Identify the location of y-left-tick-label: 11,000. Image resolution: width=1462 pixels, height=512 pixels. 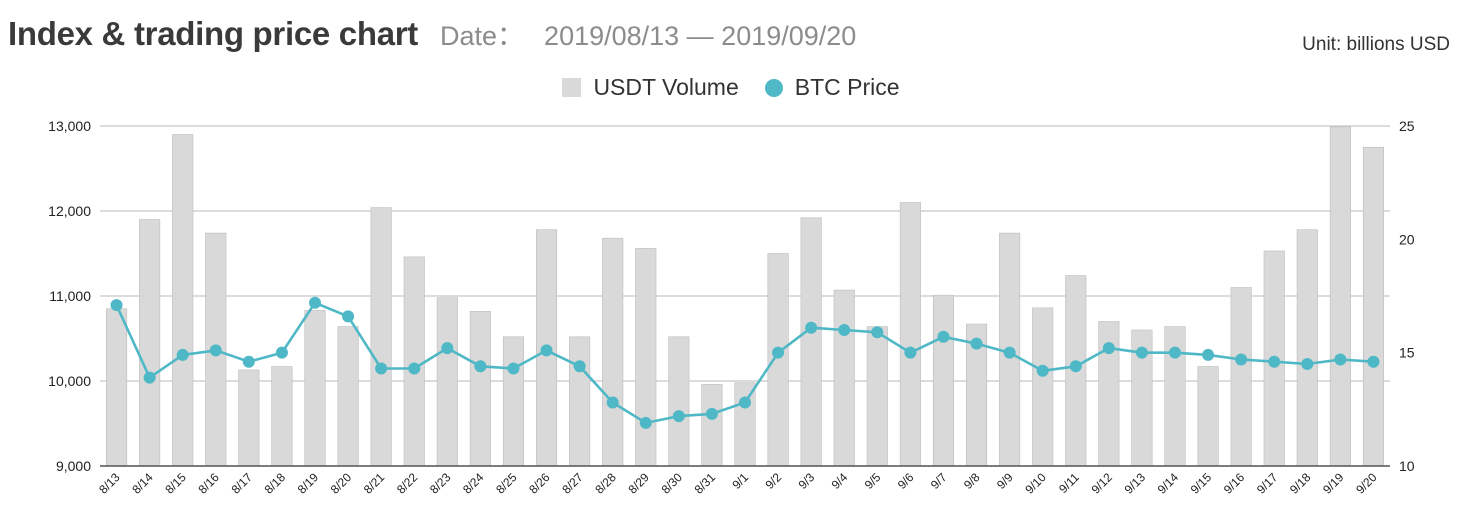
(70, 296).